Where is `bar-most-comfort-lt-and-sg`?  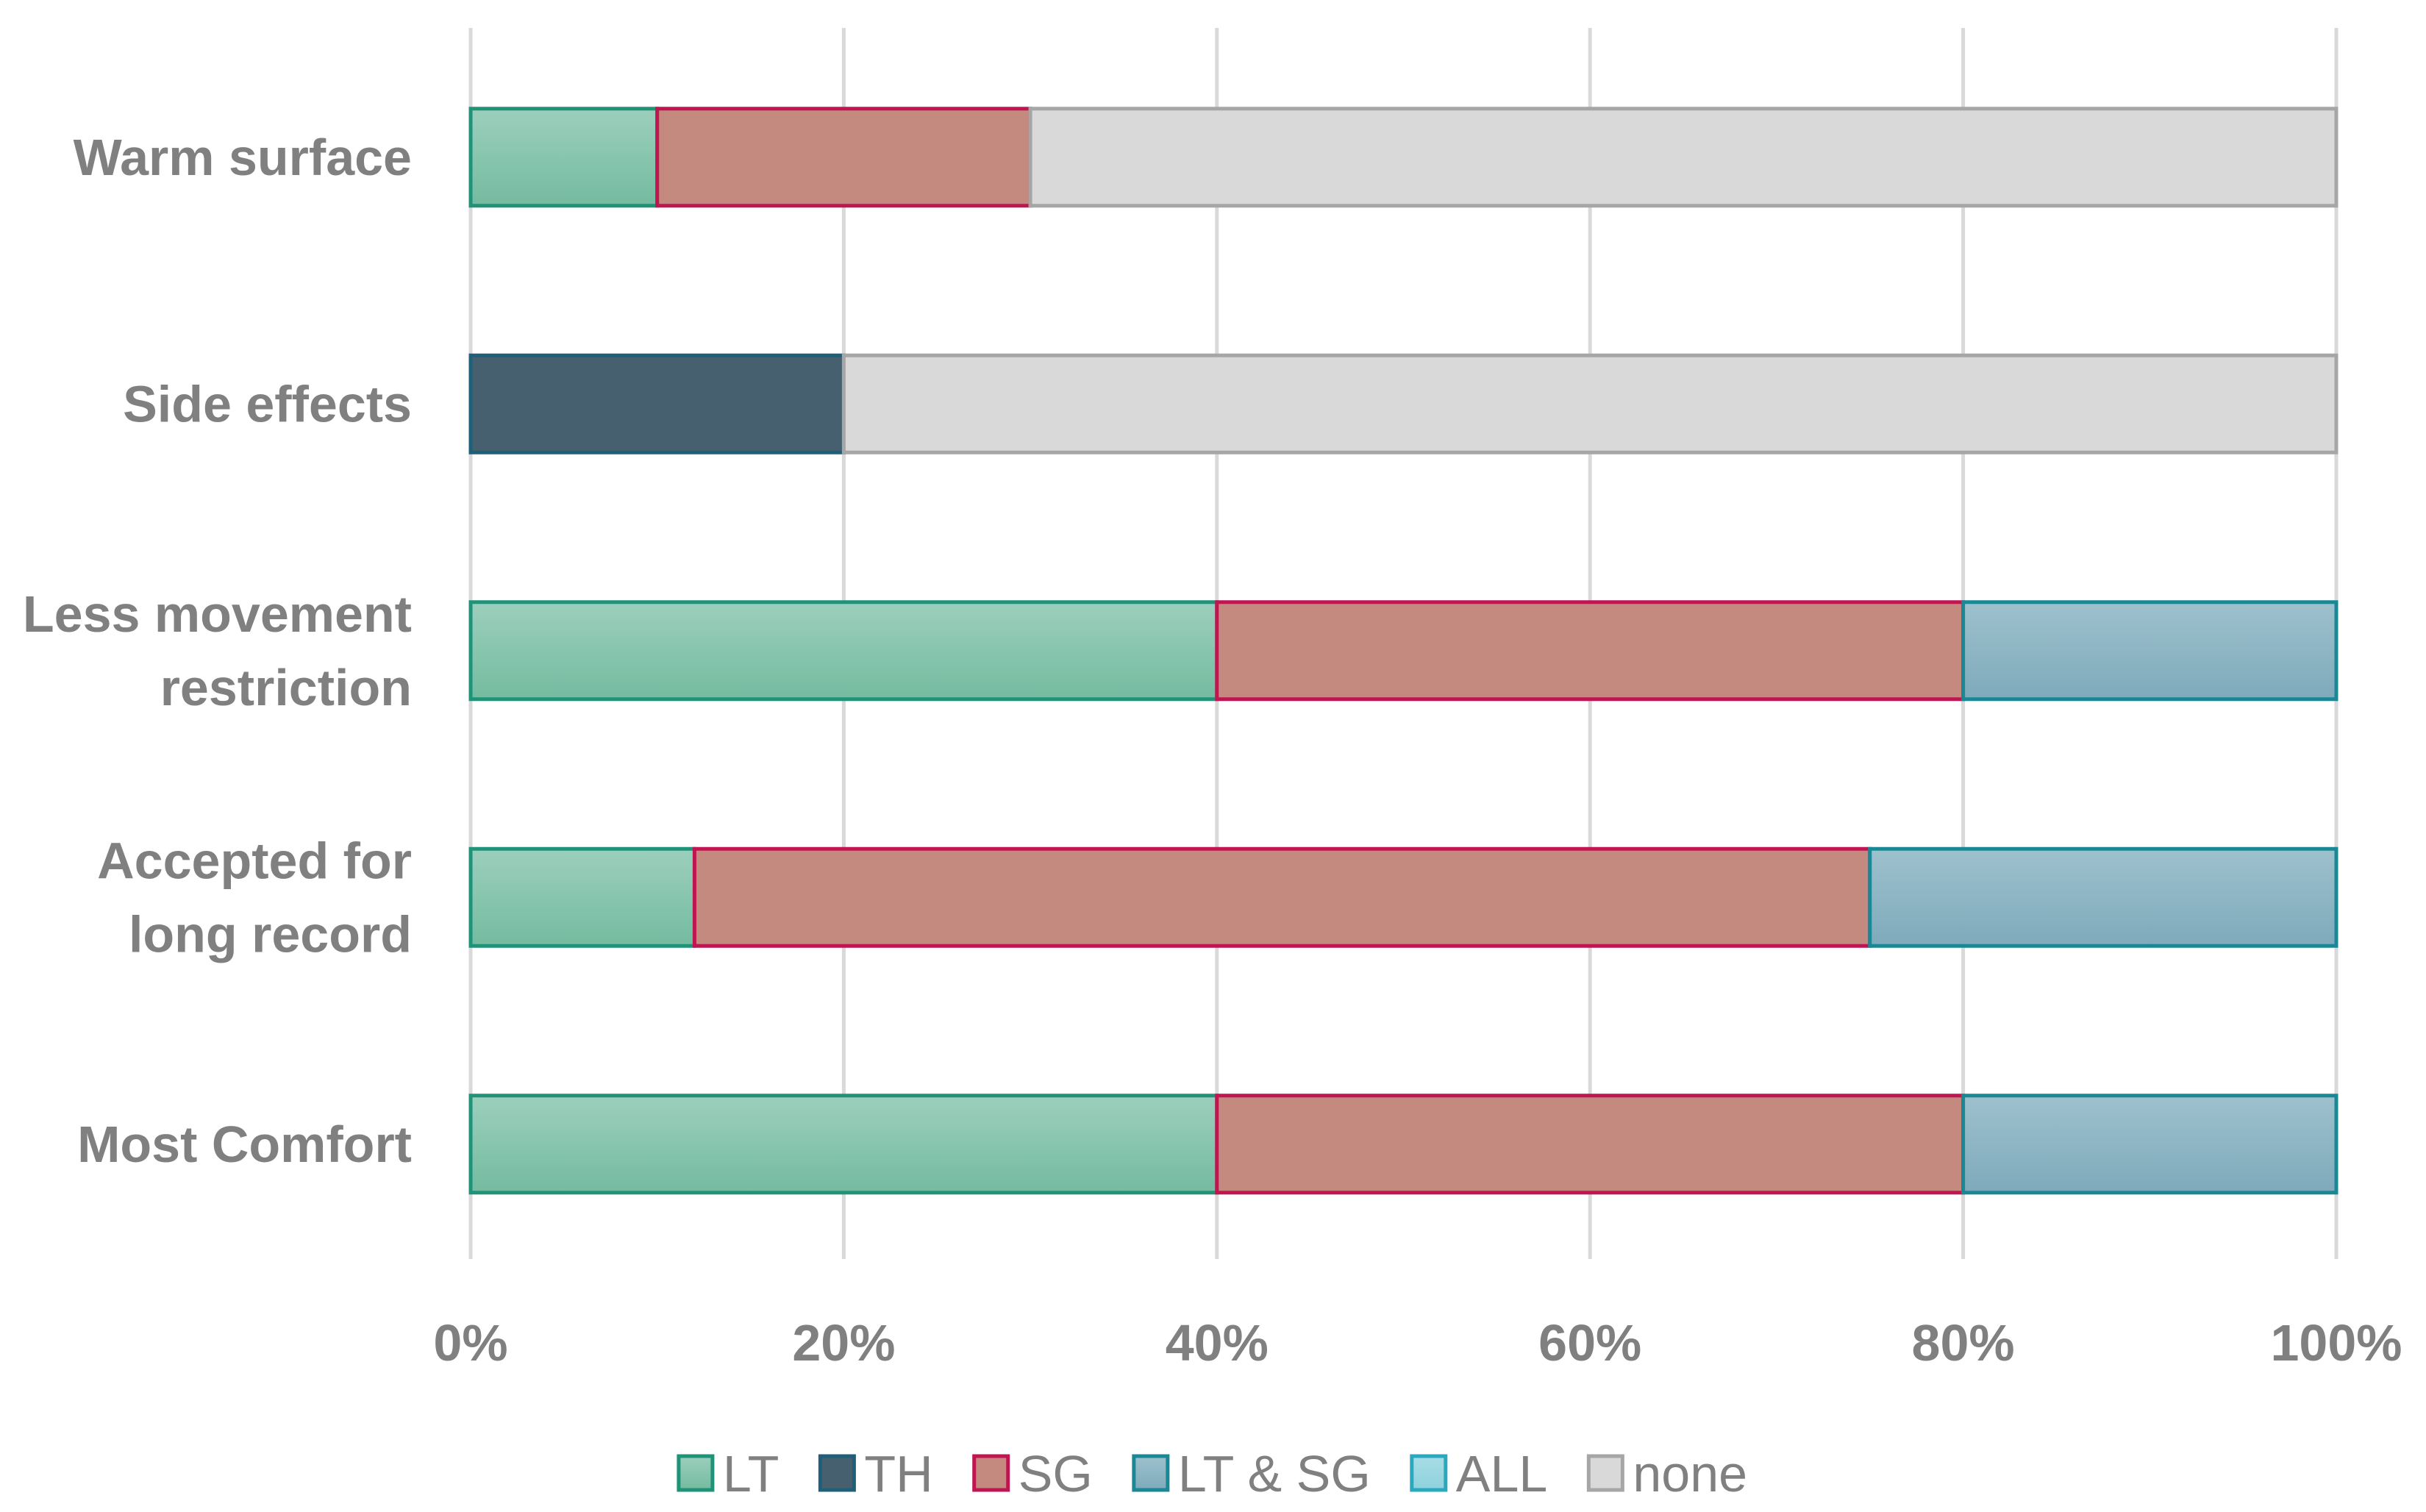
bar-most-comfort-lt-and-sg is located at coordinates (2149, 1145).